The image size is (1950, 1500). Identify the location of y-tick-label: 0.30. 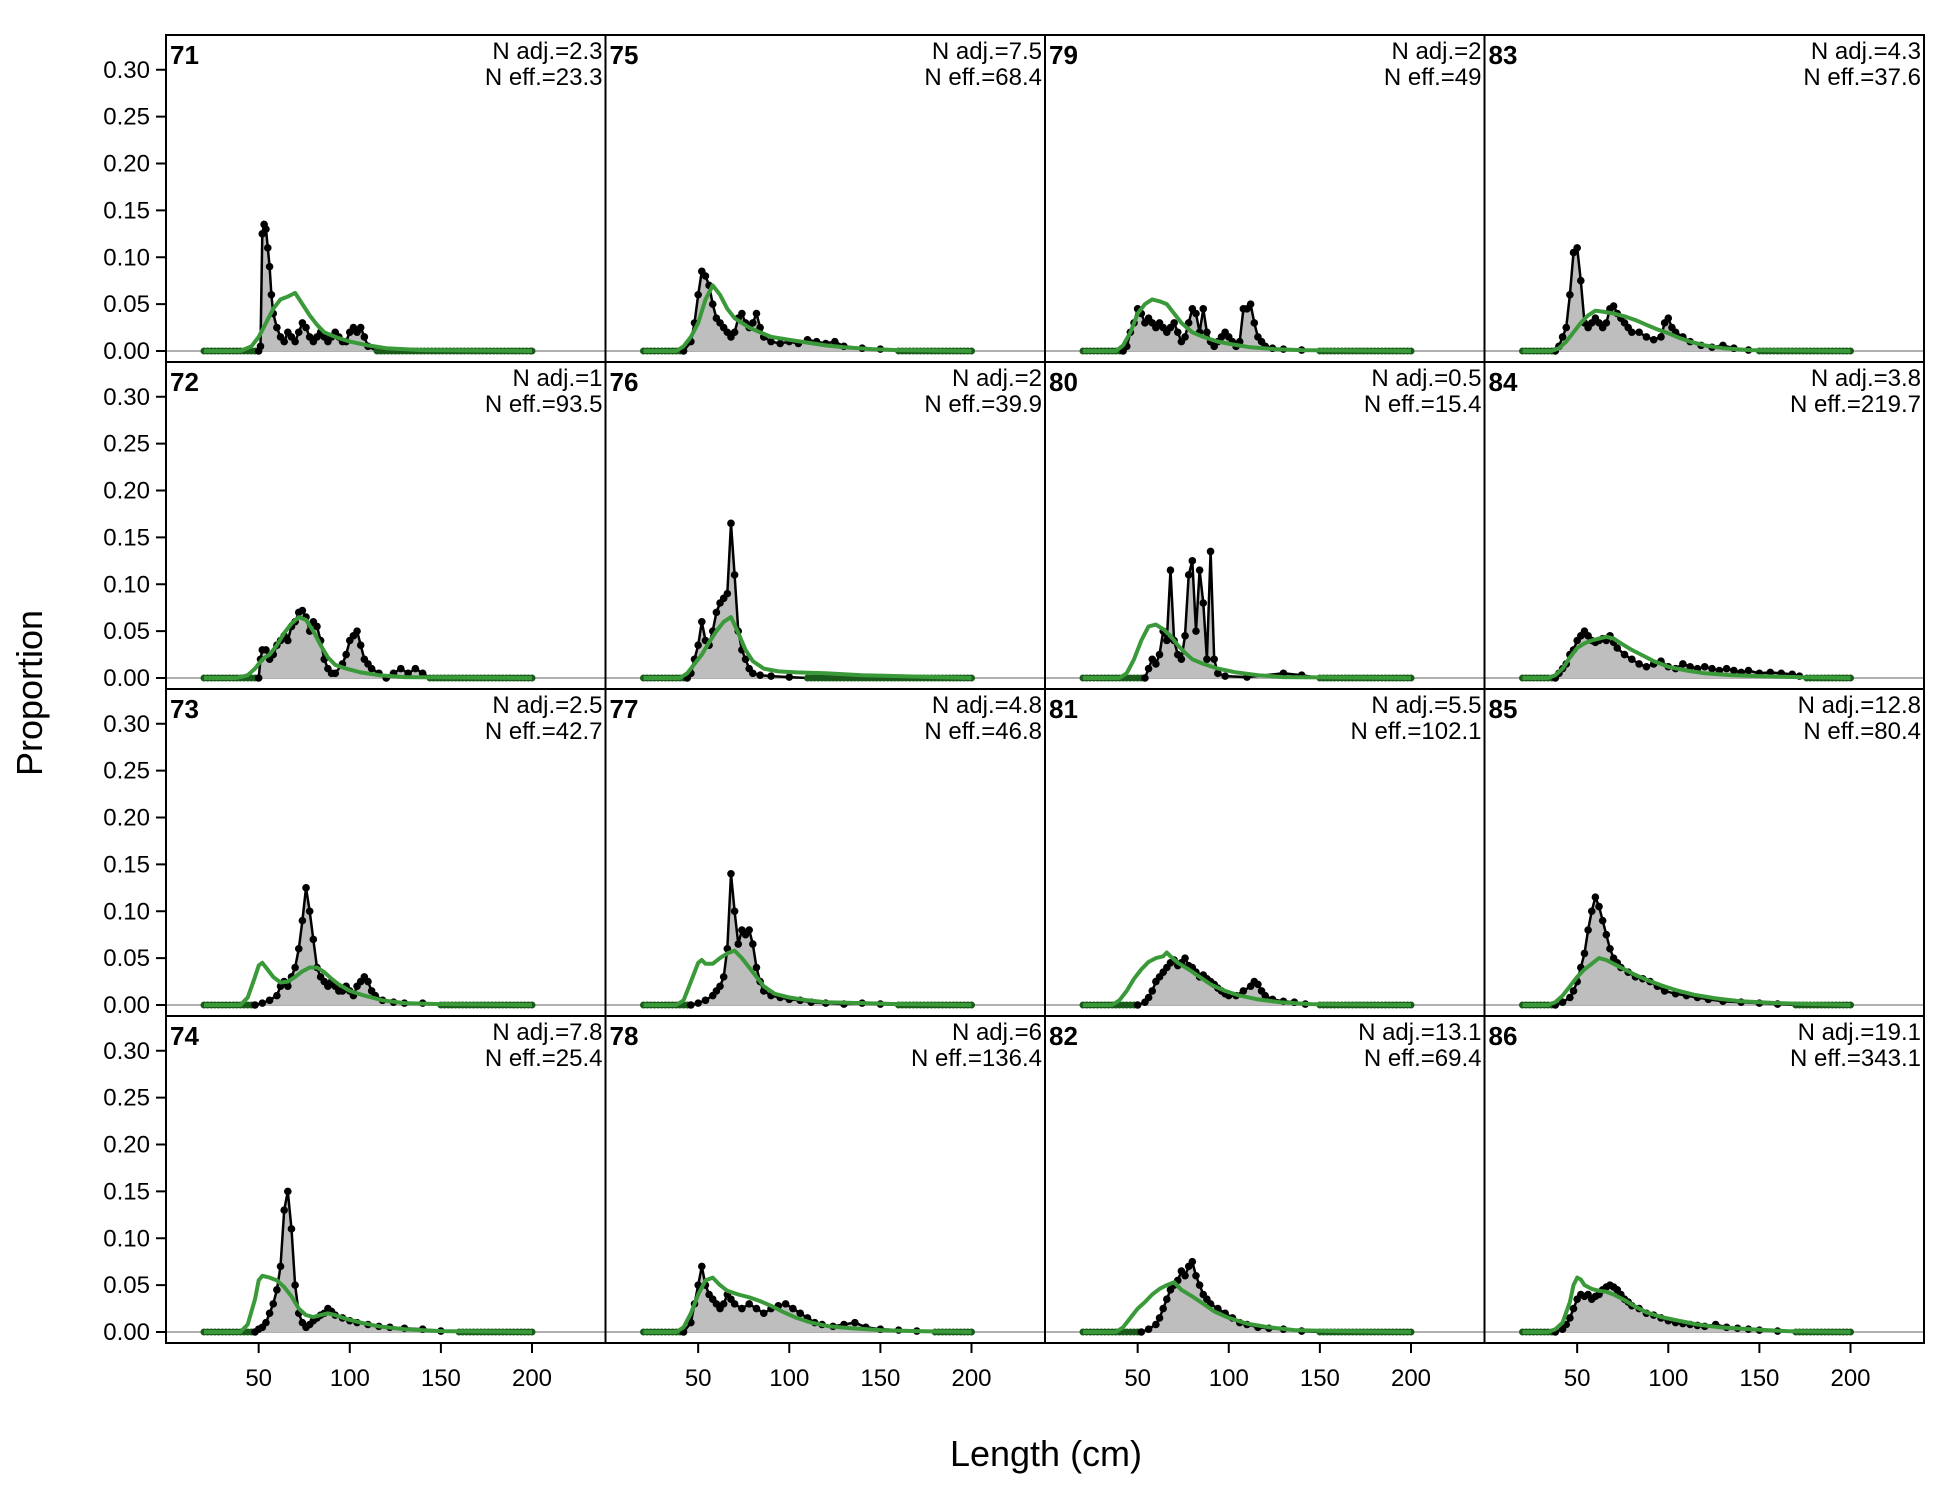
(126, 397).